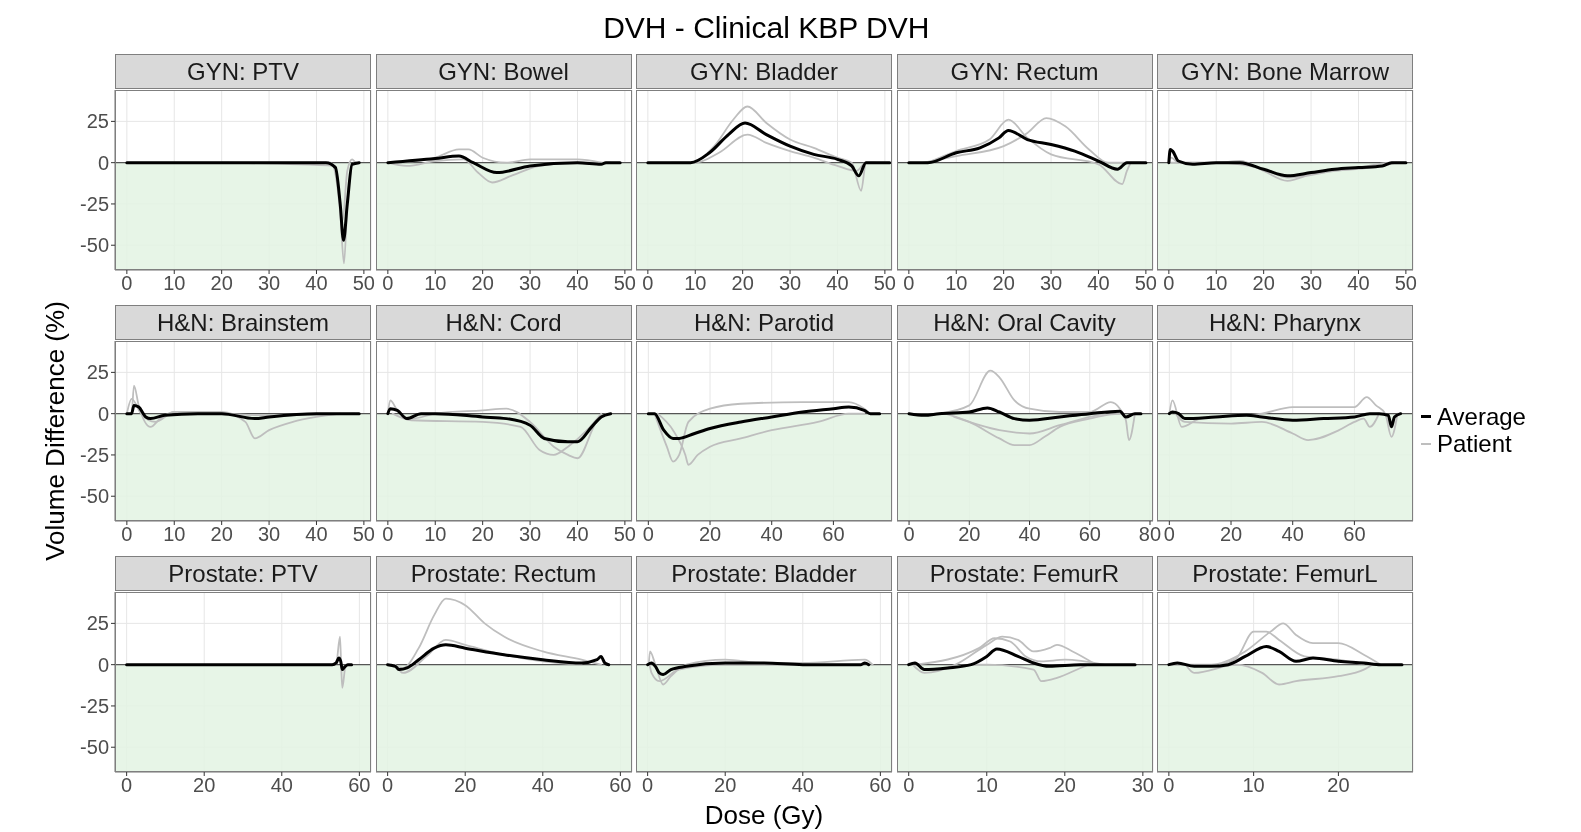 The height and width of the screenshot is (832, 1581). Describe the element at coordinates (503, 322) in the screenshot. I see `chart-title: H&N: Cord` at that location.